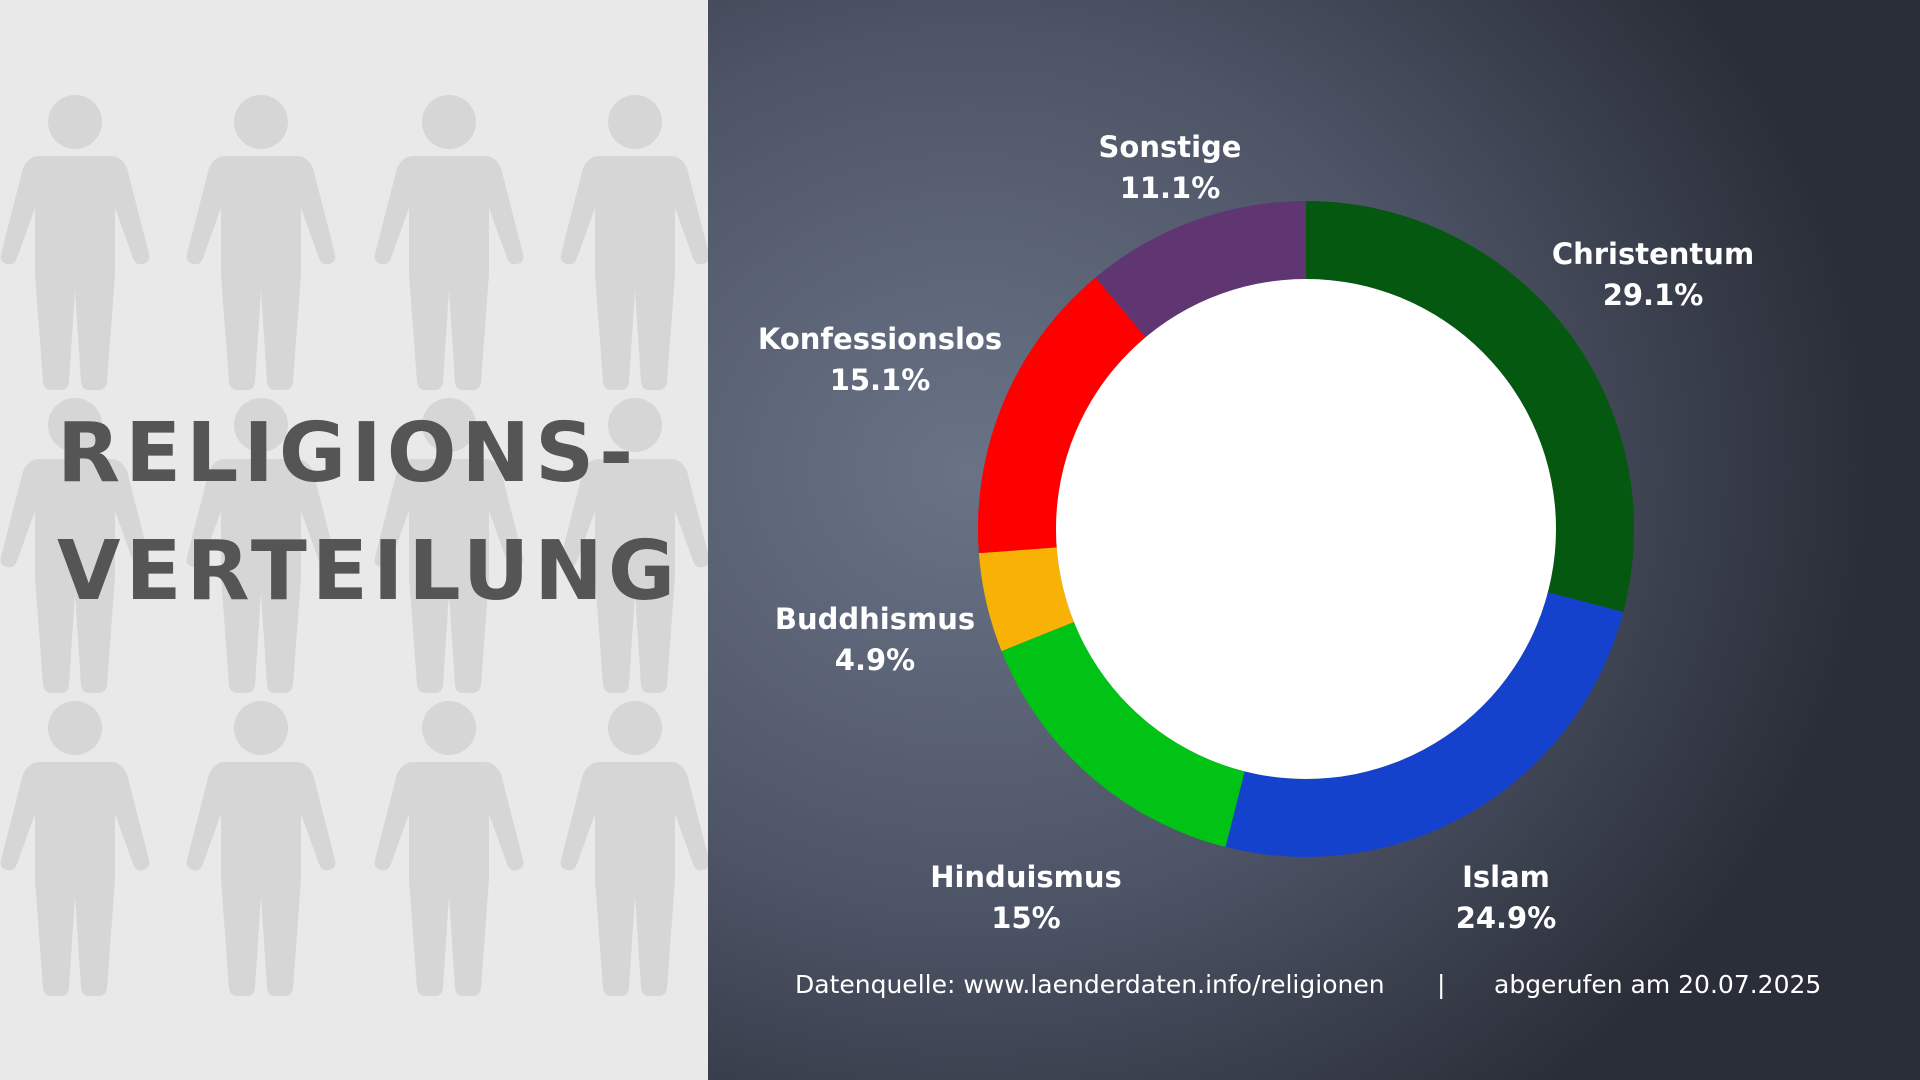 This screenshot has width=1920, height=1080. Describe the element at coordinates (369, 571) in the screenshot. I see `page-title-line-2: VERTEILUNG` at that location.